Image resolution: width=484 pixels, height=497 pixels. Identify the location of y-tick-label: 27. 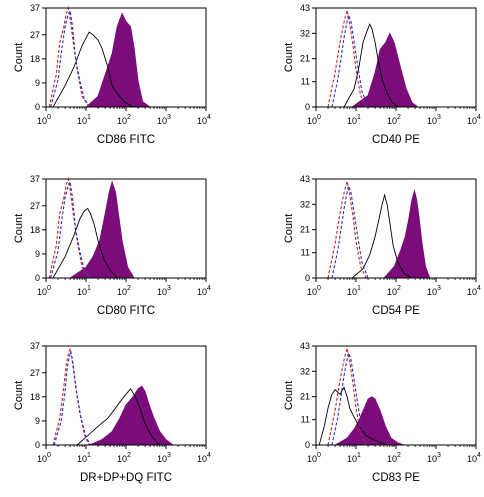
(35, 373).